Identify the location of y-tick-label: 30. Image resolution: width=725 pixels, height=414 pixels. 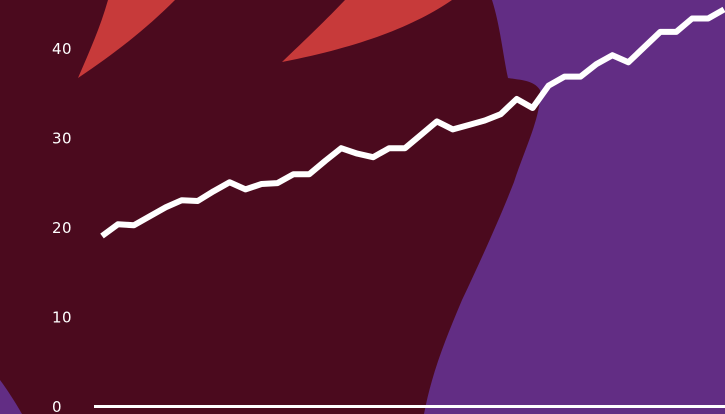
(62, 139).